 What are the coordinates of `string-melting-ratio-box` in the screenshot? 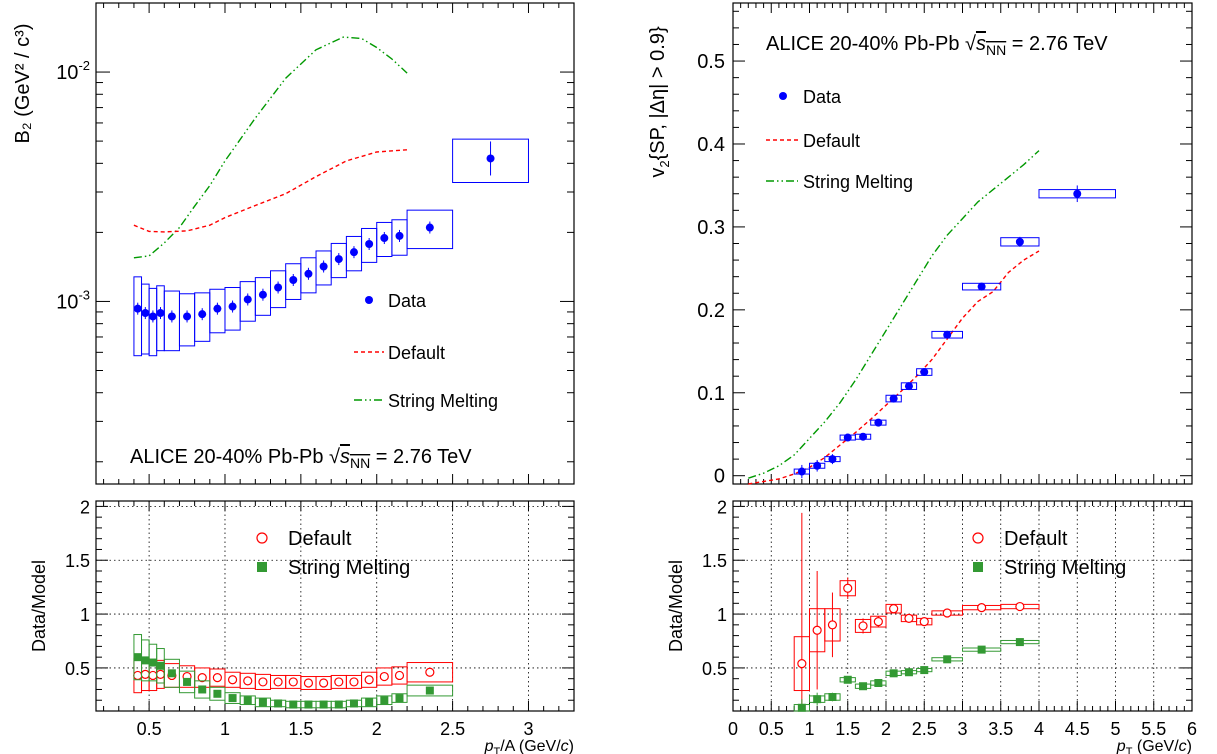 It's located at (399, 698).